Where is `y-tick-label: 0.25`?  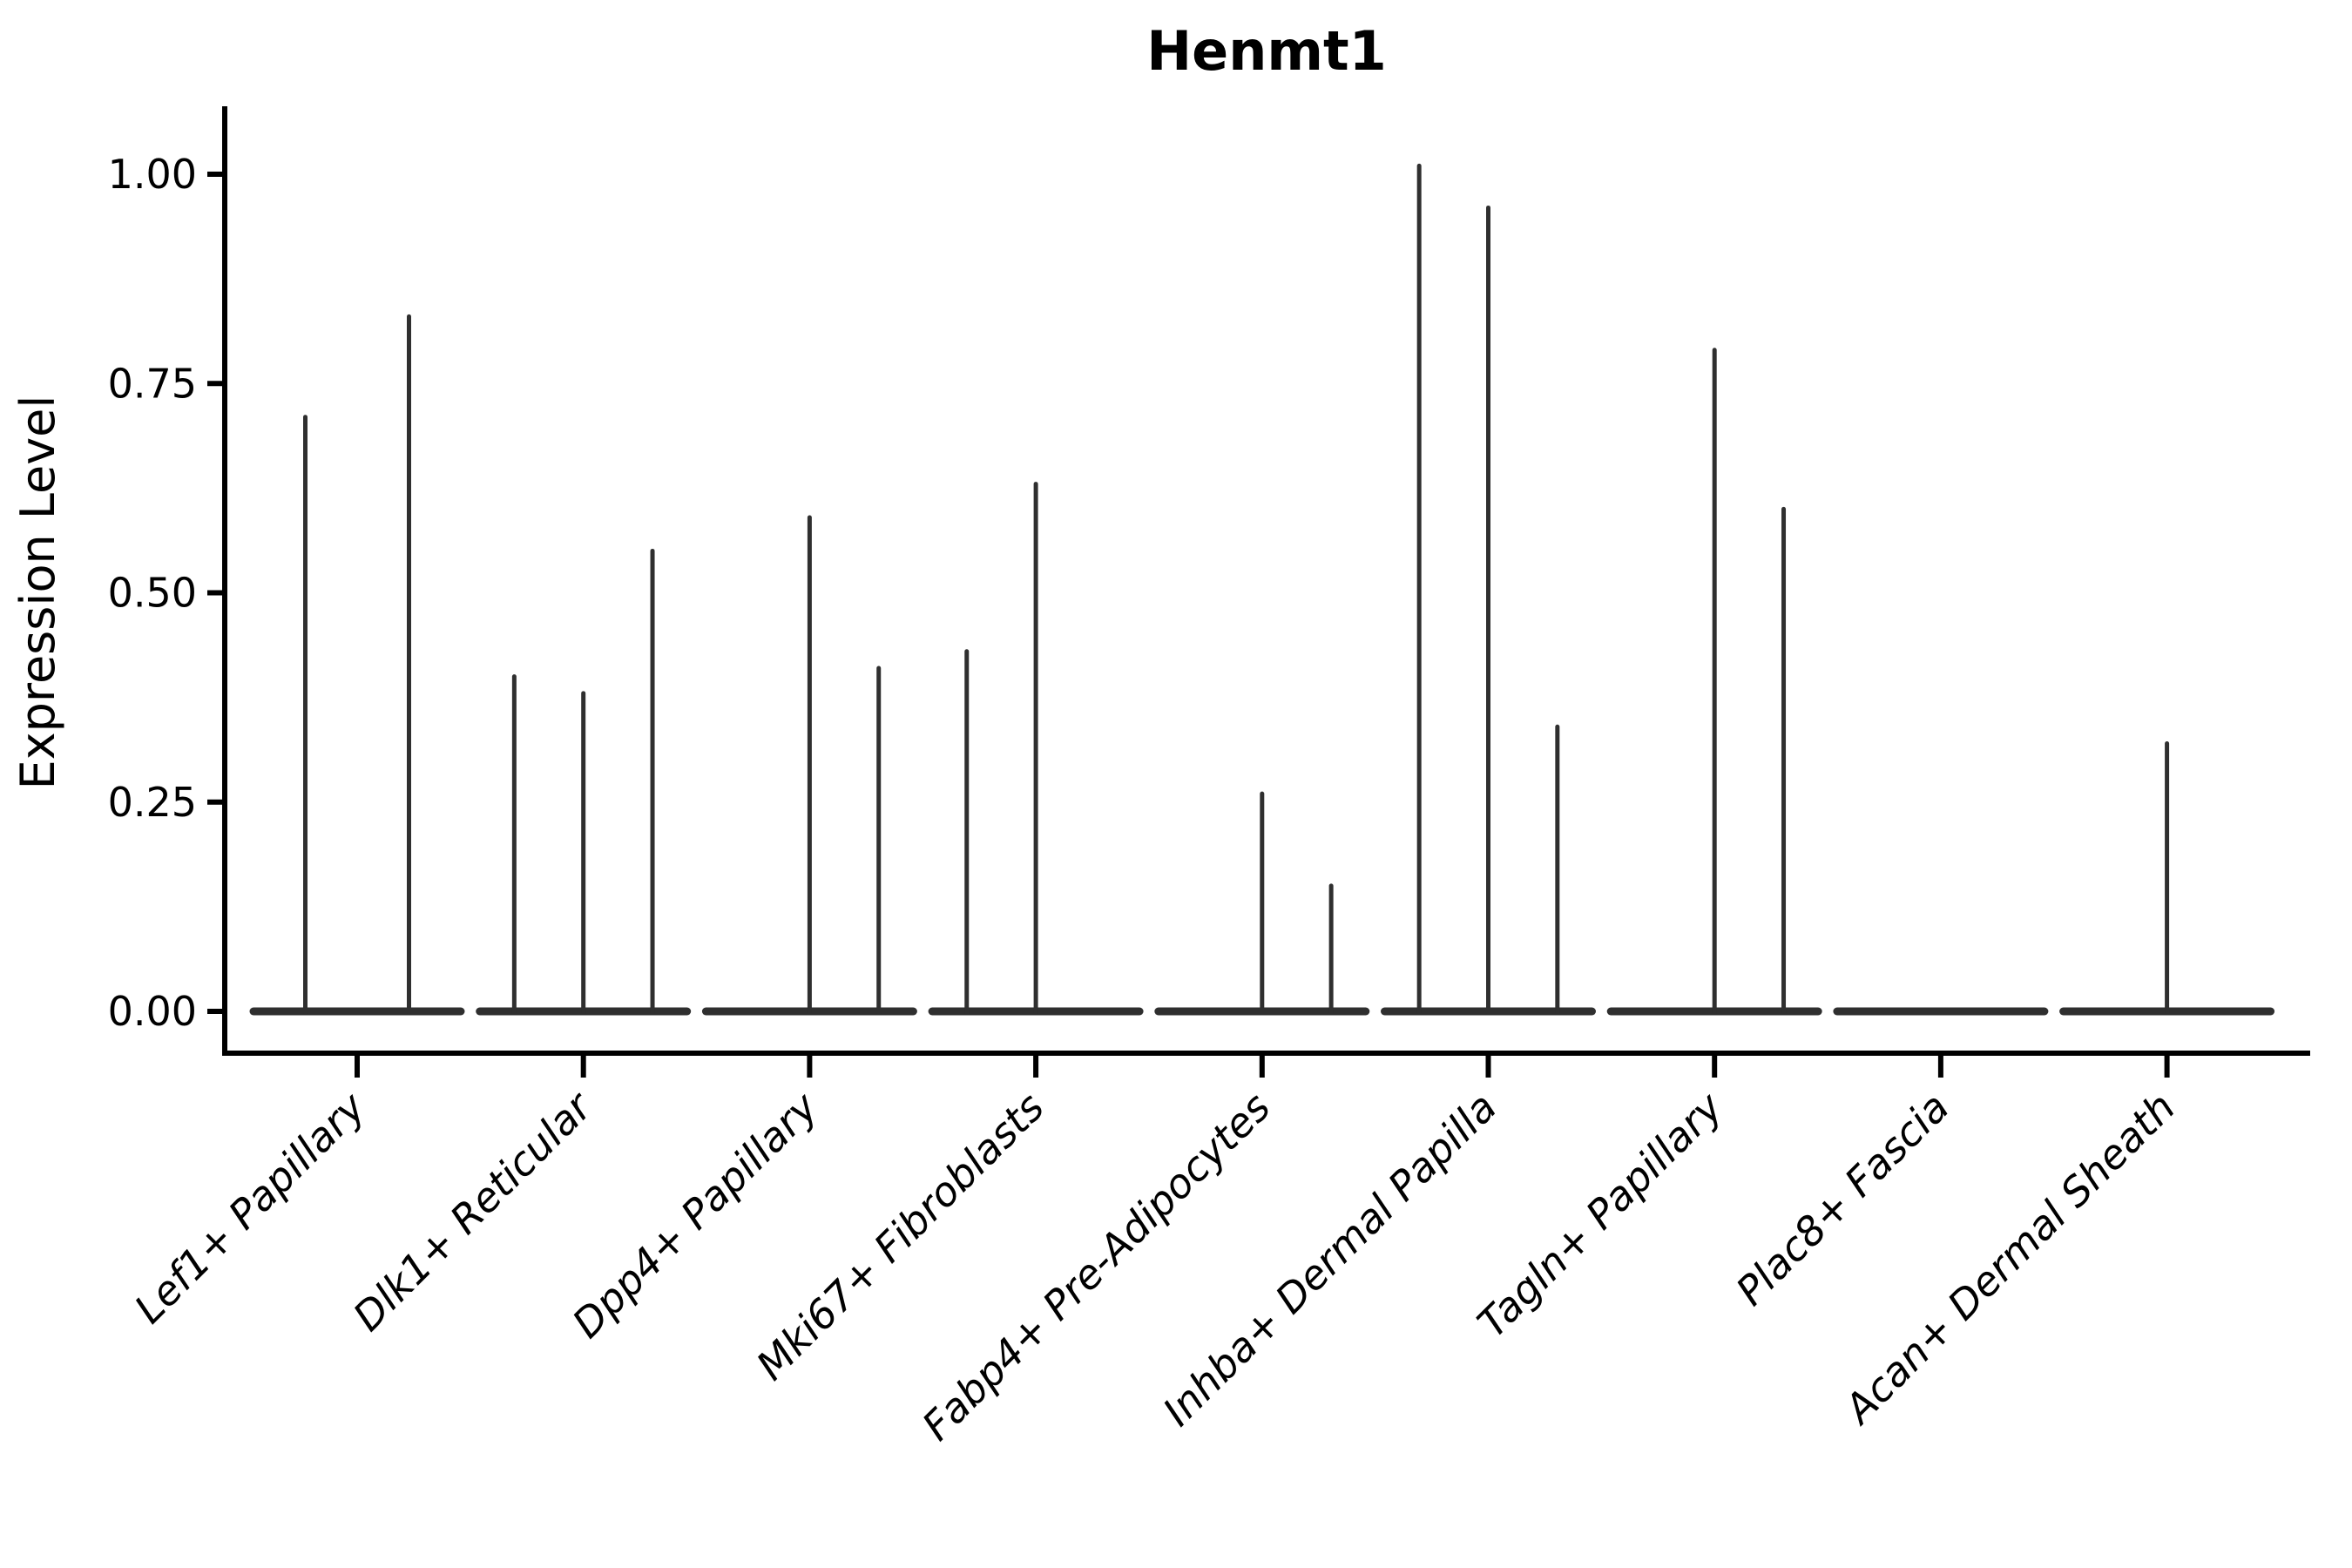
y-tick-label: 0.25 is located at coordinates (152, 802).